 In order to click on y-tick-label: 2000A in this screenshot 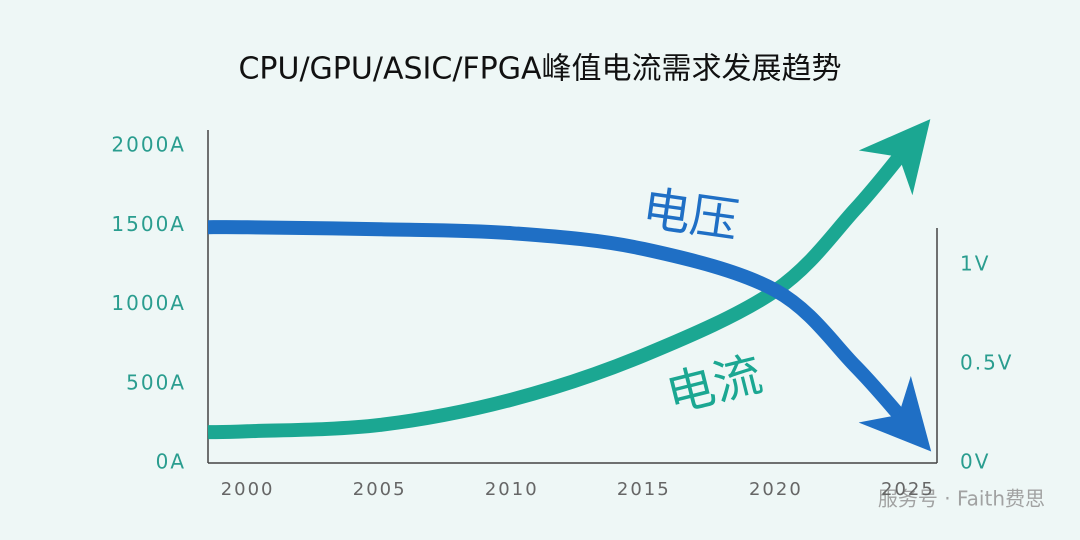, I will do `click(148, 145)`.